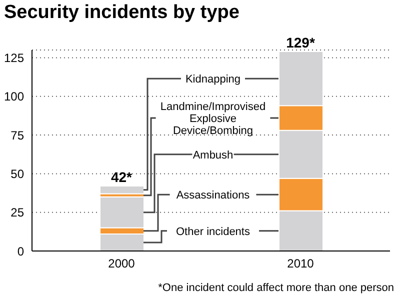 The image size is (400, 300). Describe the element at coordinates (122, 263) in the screenshot. I see `x-tick-label: 2000` at that location.